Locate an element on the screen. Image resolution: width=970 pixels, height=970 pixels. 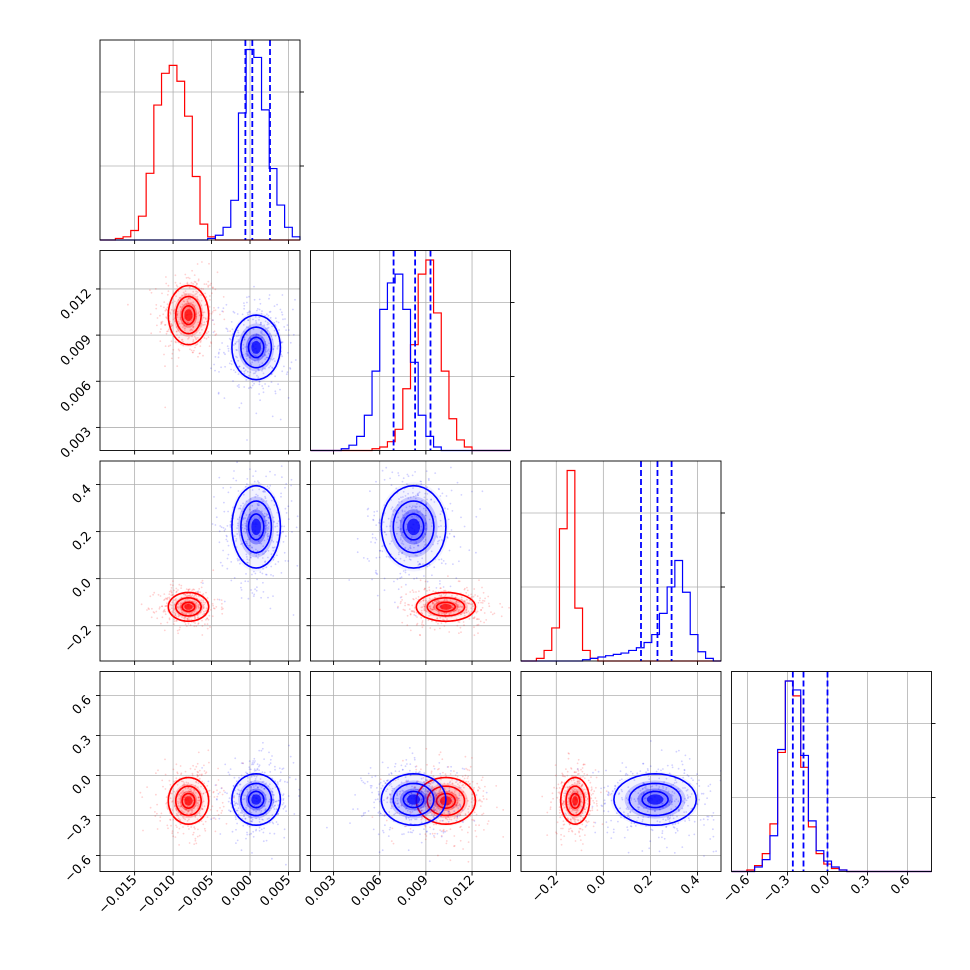
x-tick-label: 0.003 is located at coordinates (320, 891).